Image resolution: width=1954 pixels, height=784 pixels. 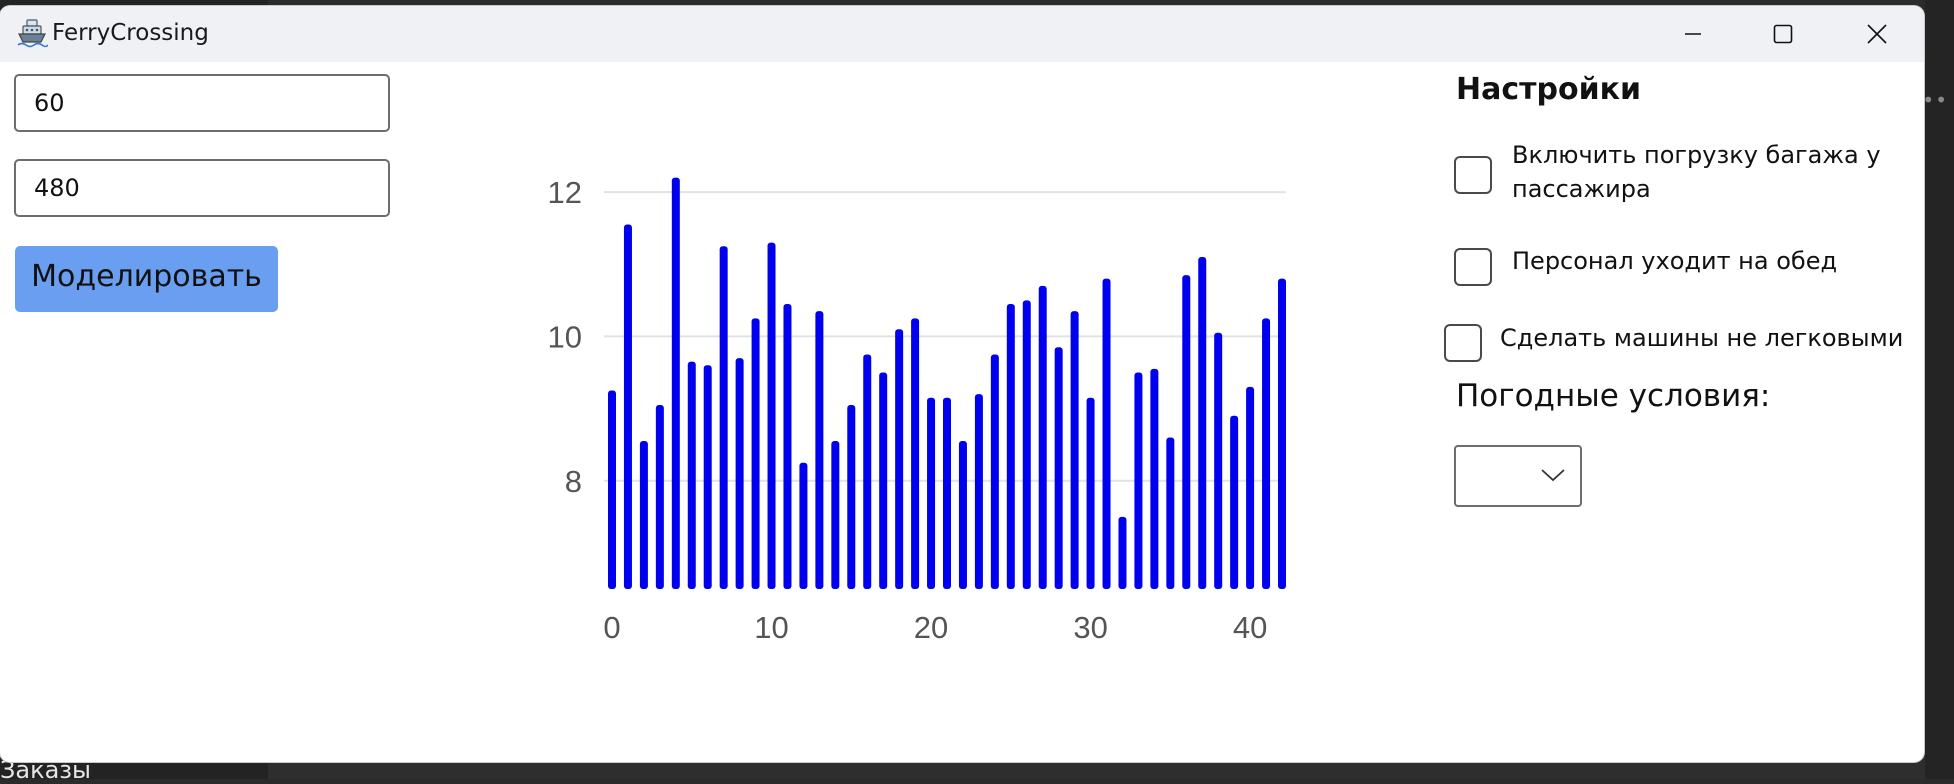 I want to click on maximize-button, so click(x=1783, y=34).